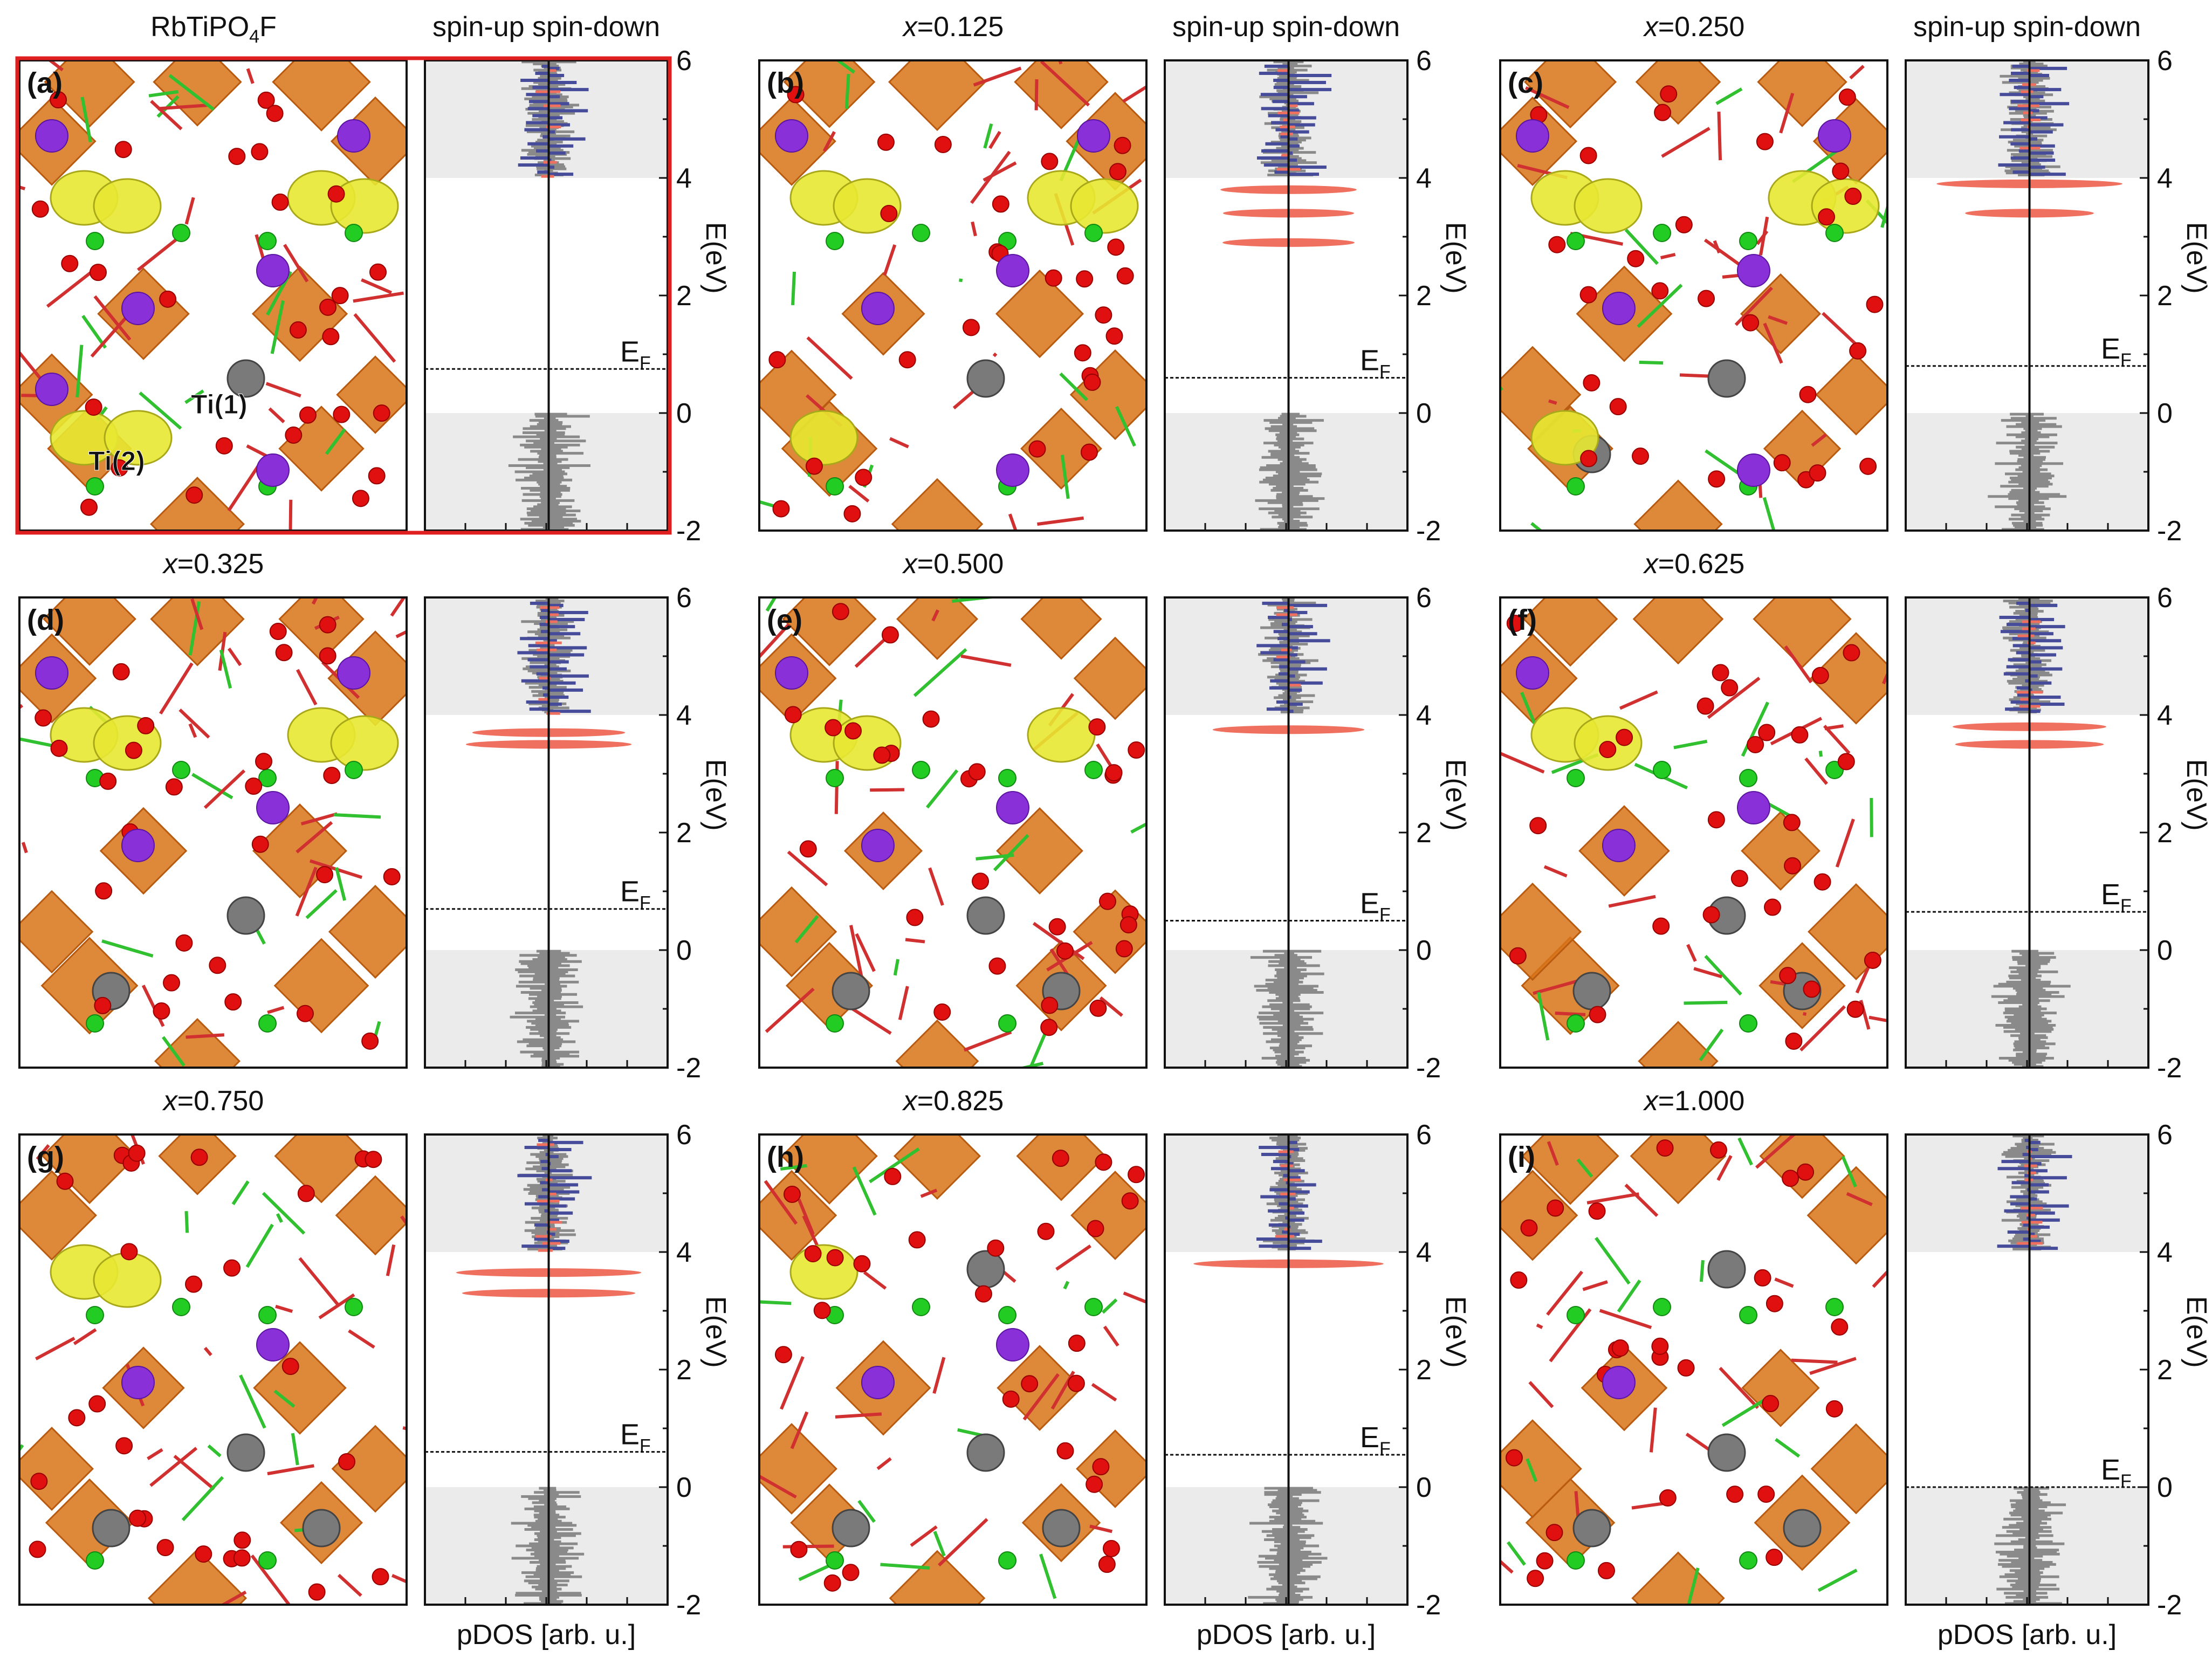 The image size is (2212, 1678). Describe the element at coordinates (222, 838) in the screenshot. I see `structure-view: (d)` at that location.